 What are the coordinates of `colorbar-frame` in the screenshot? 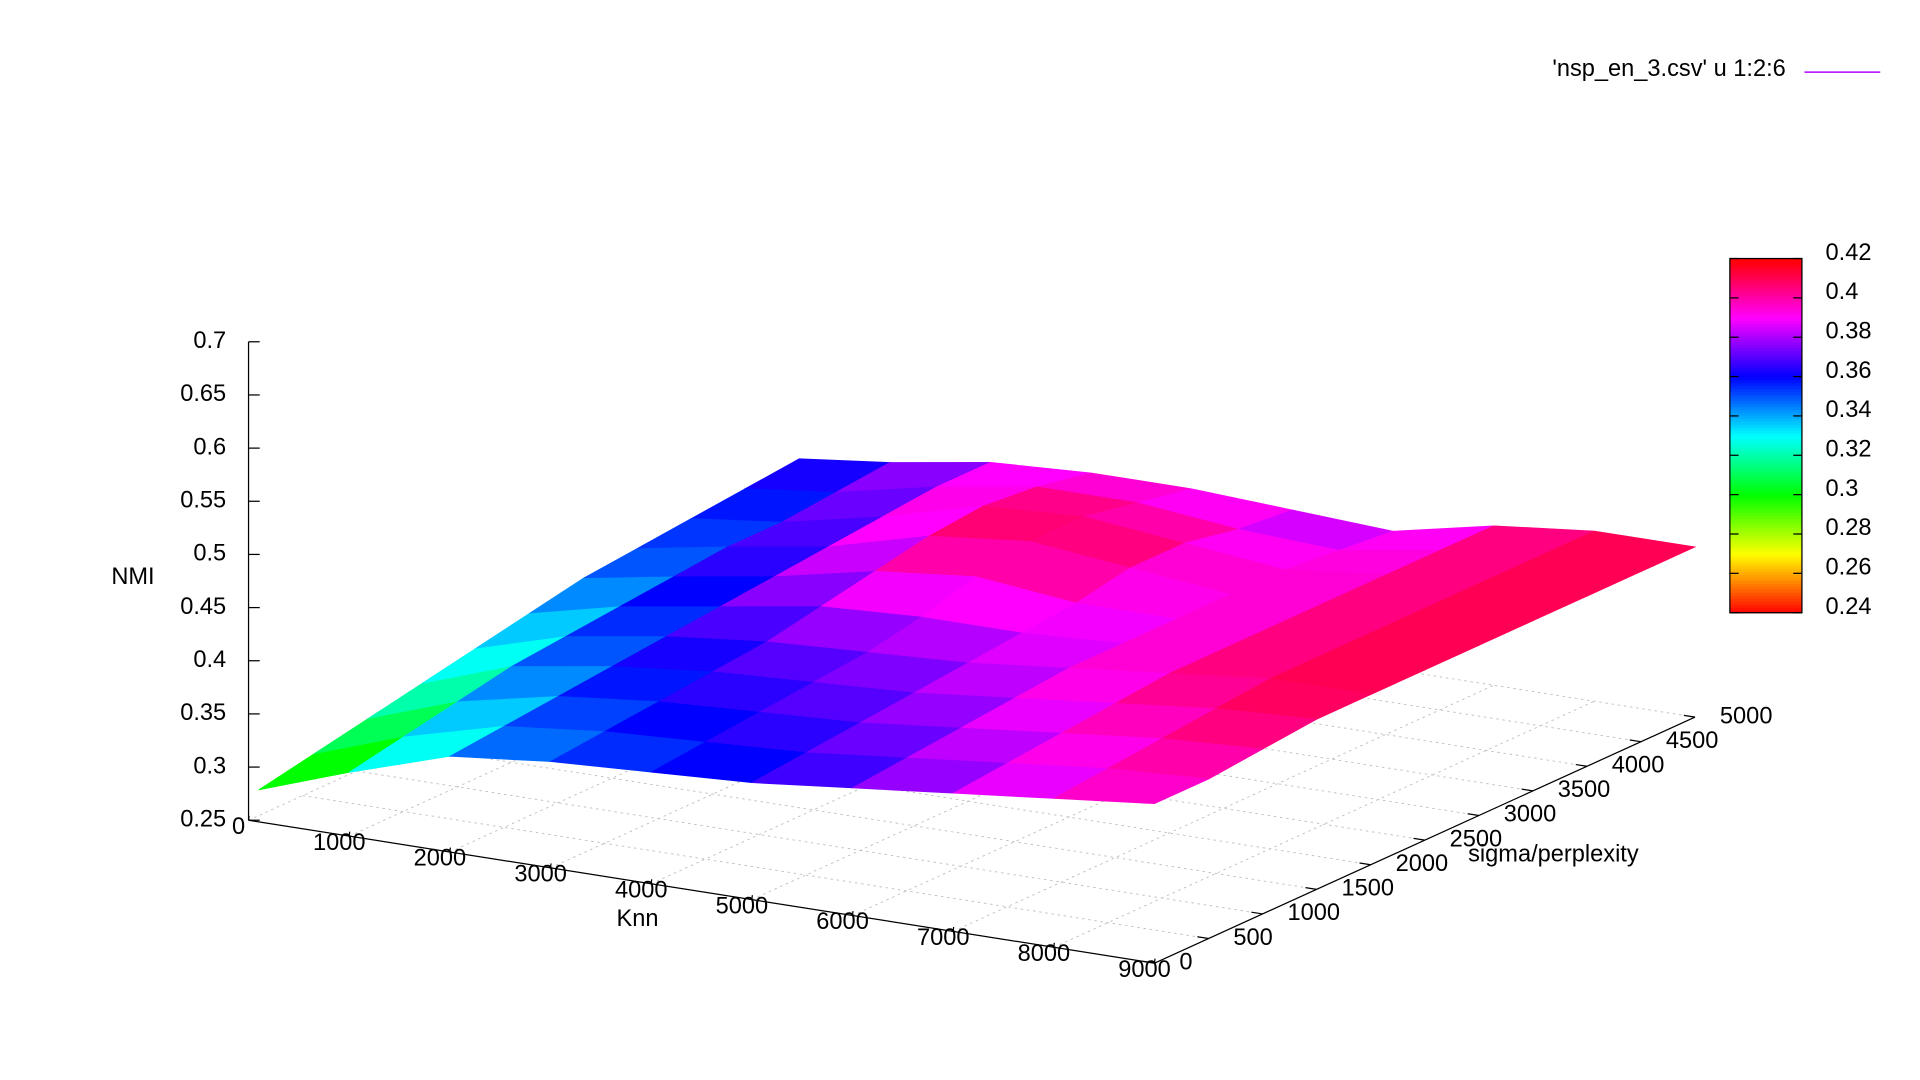 It's located at (1766, 435).